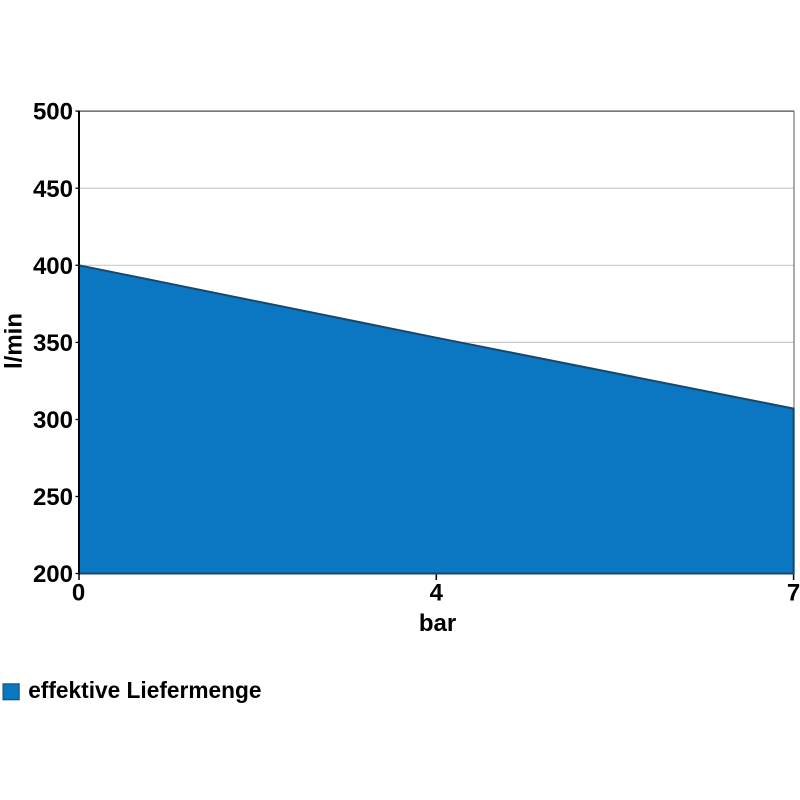 The height and width of the screenshot is (800, 800). I want to click on svg-text: effektive Liefermenge, so click(144, 690).